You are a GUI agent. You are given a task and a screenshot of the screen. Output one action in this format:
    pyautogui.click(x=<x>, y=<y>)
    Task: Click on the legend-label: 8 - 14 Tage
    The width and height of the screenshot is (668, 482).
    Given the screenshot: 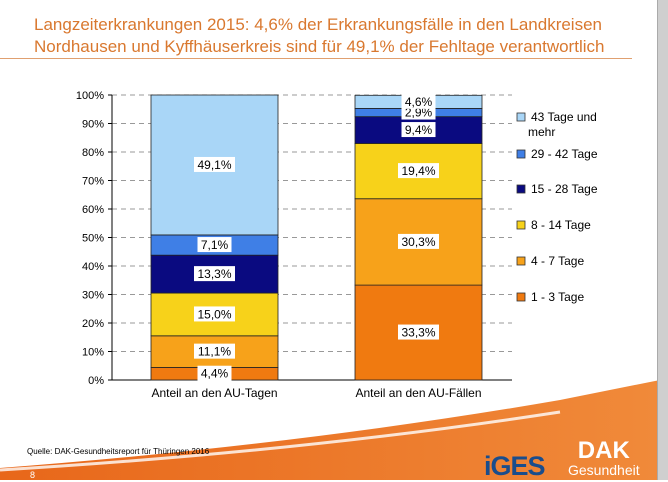 What is the action you would take?
    pyautogui.click(x=561, y=225)
    